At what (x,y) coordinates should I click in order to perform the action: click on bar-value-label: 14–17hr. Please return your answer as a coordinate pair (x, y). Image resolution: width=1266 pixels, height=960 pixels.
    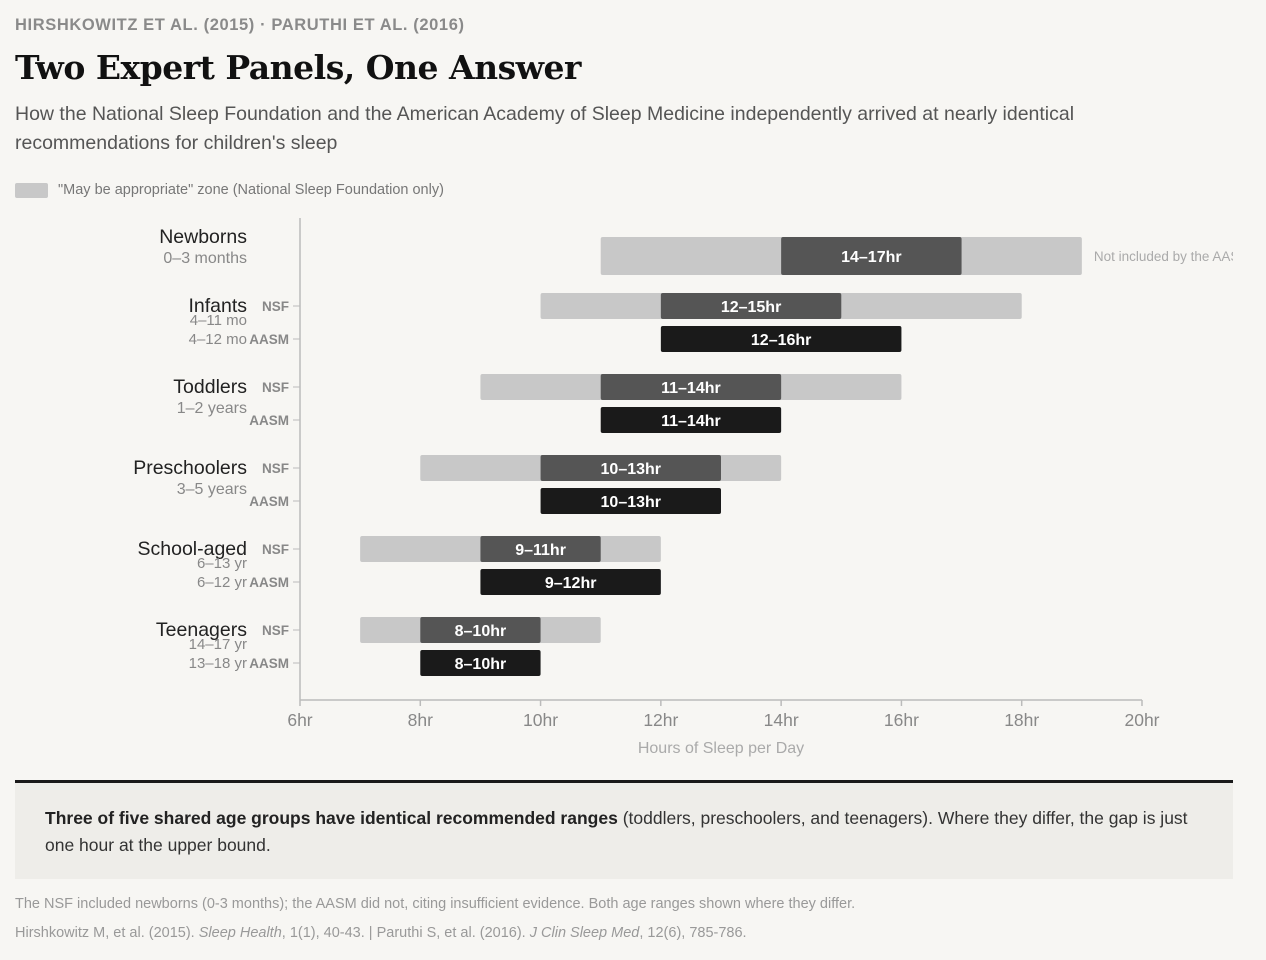
    Looking at the image, I should click on (871, 257).